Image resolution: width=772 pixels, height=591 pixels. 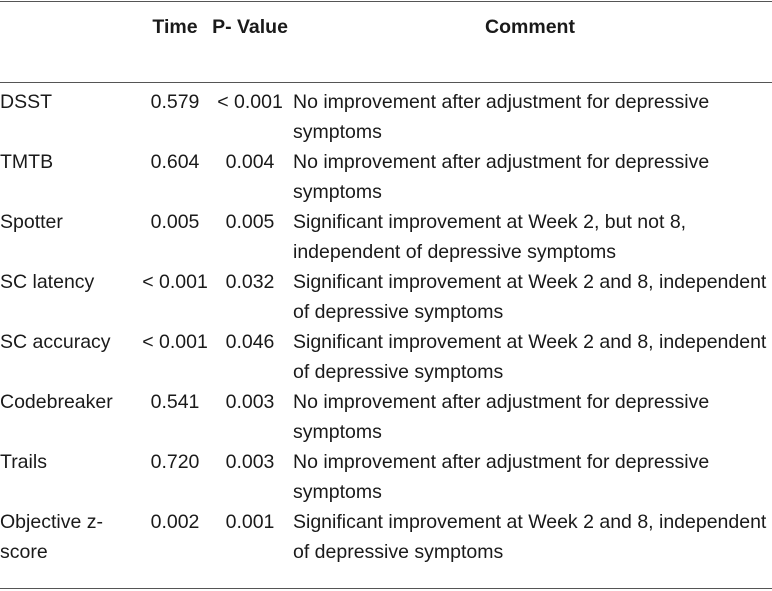 I want to click on cell-time: 0.720, so click(x=175, y=462).